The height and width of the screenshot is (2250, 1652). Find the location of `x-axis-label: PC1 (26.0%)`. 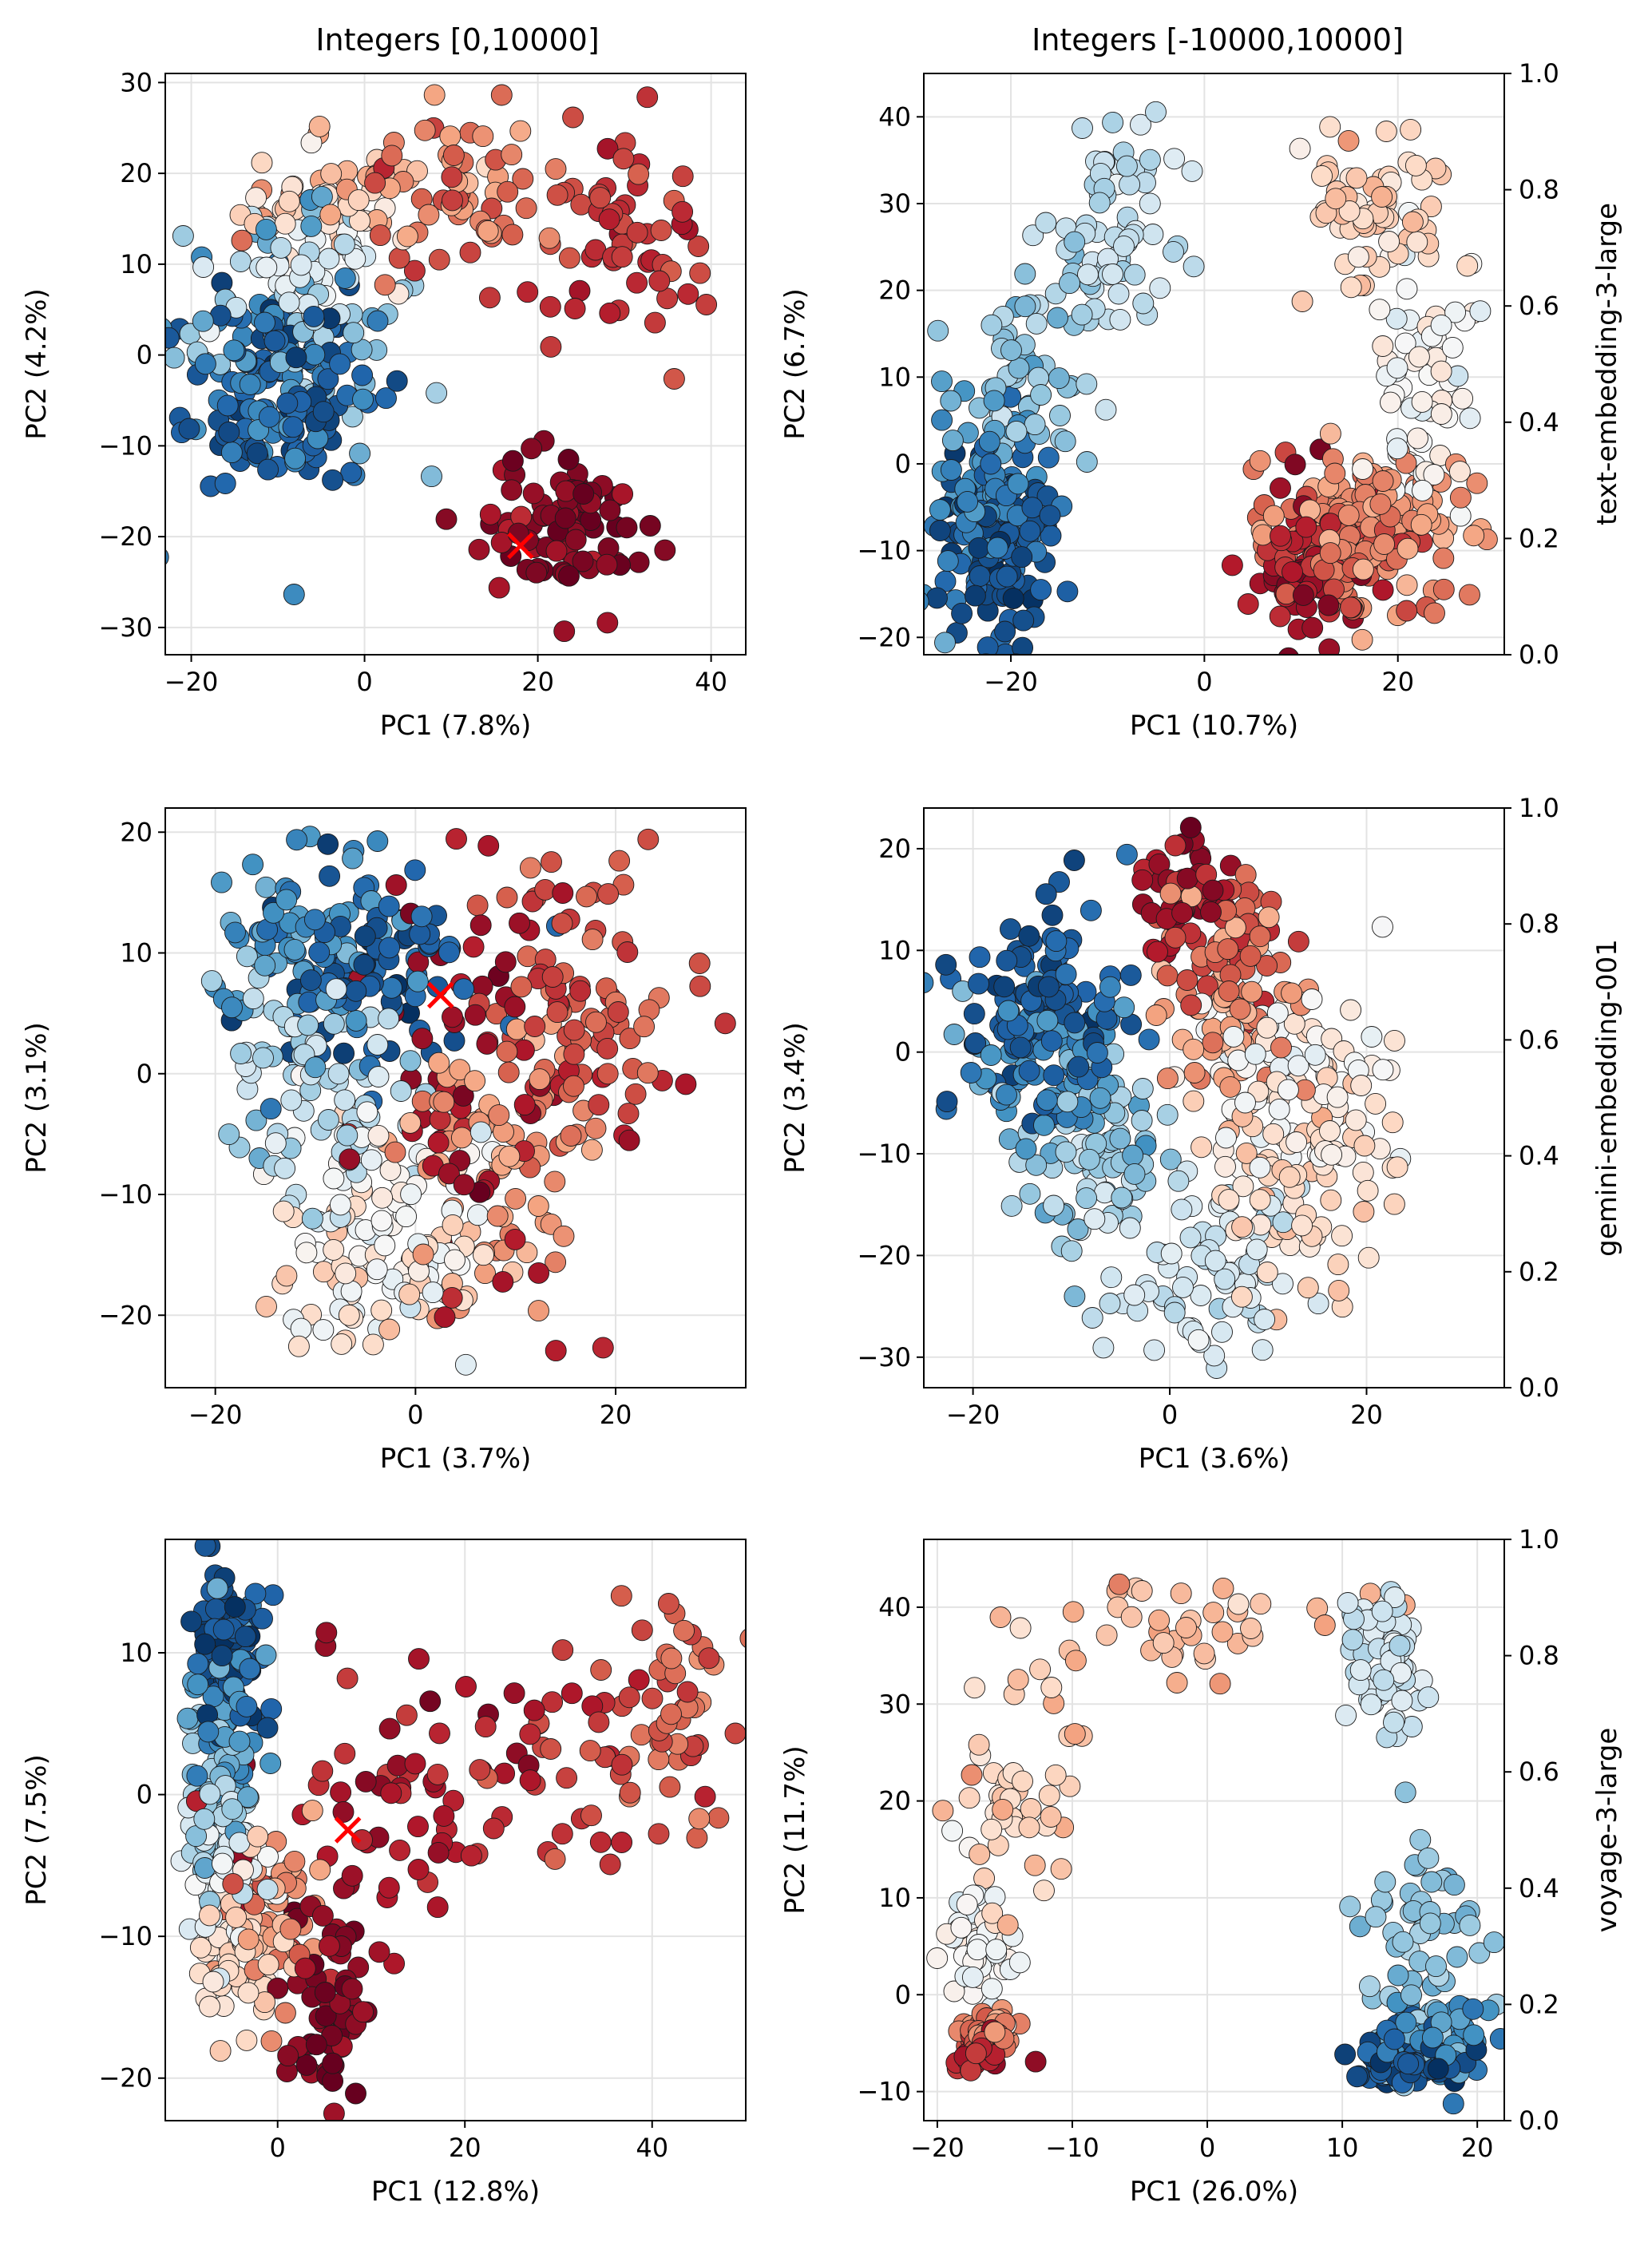

x-axis-label: PC1 (26.0%) is located at coordinates (1214, 2192).